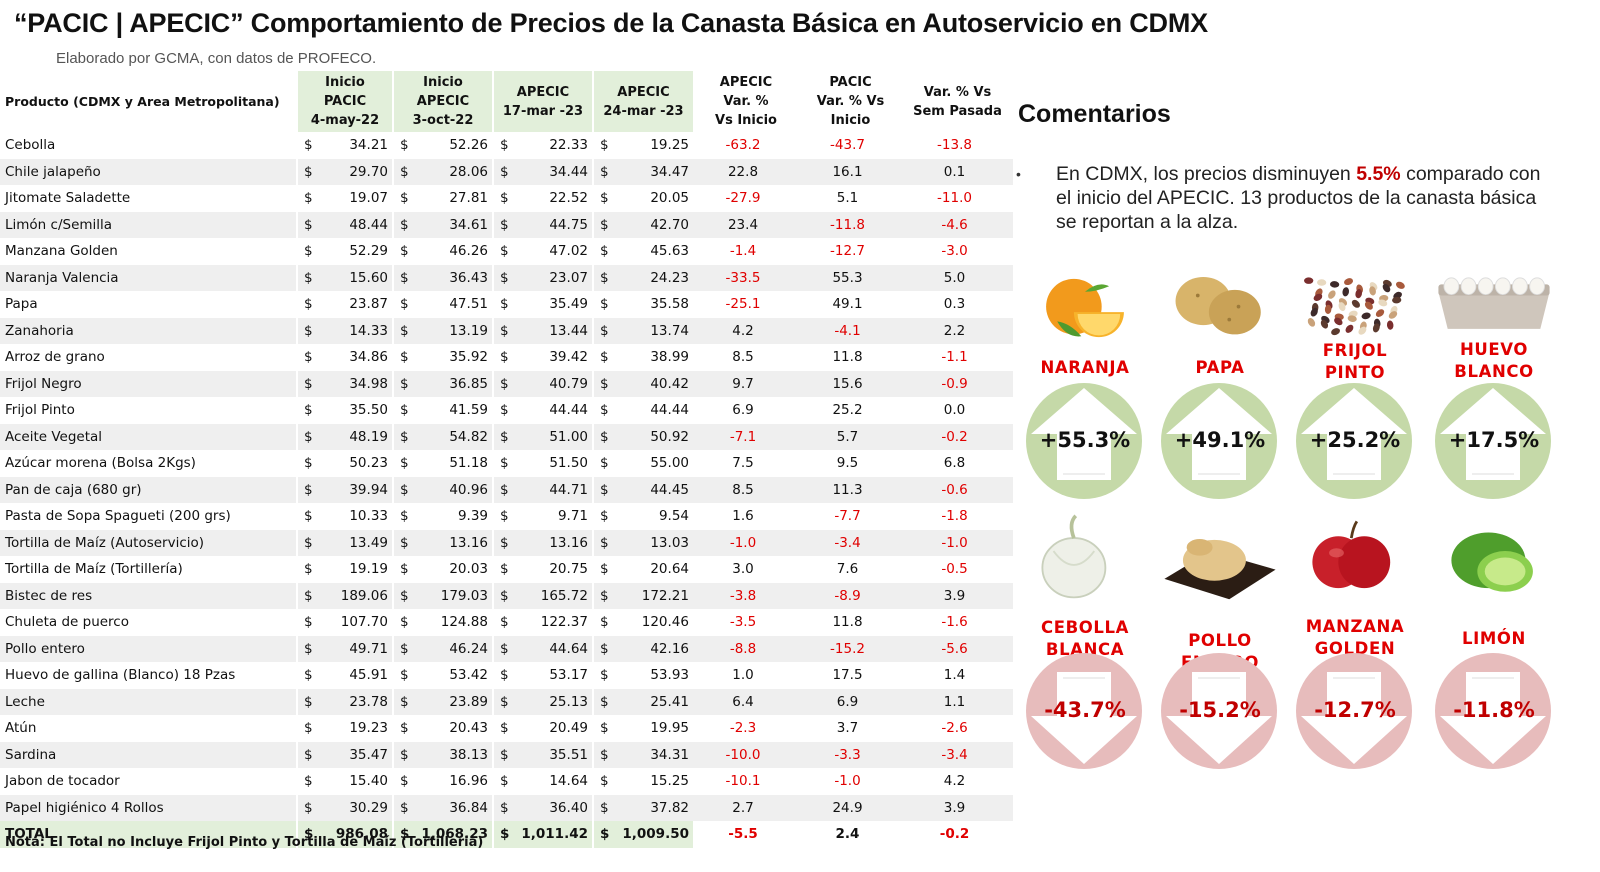 This screenshot has width=1600, height=872. I want to click on product-cell: Frijol Pinto, so click(40, 410).